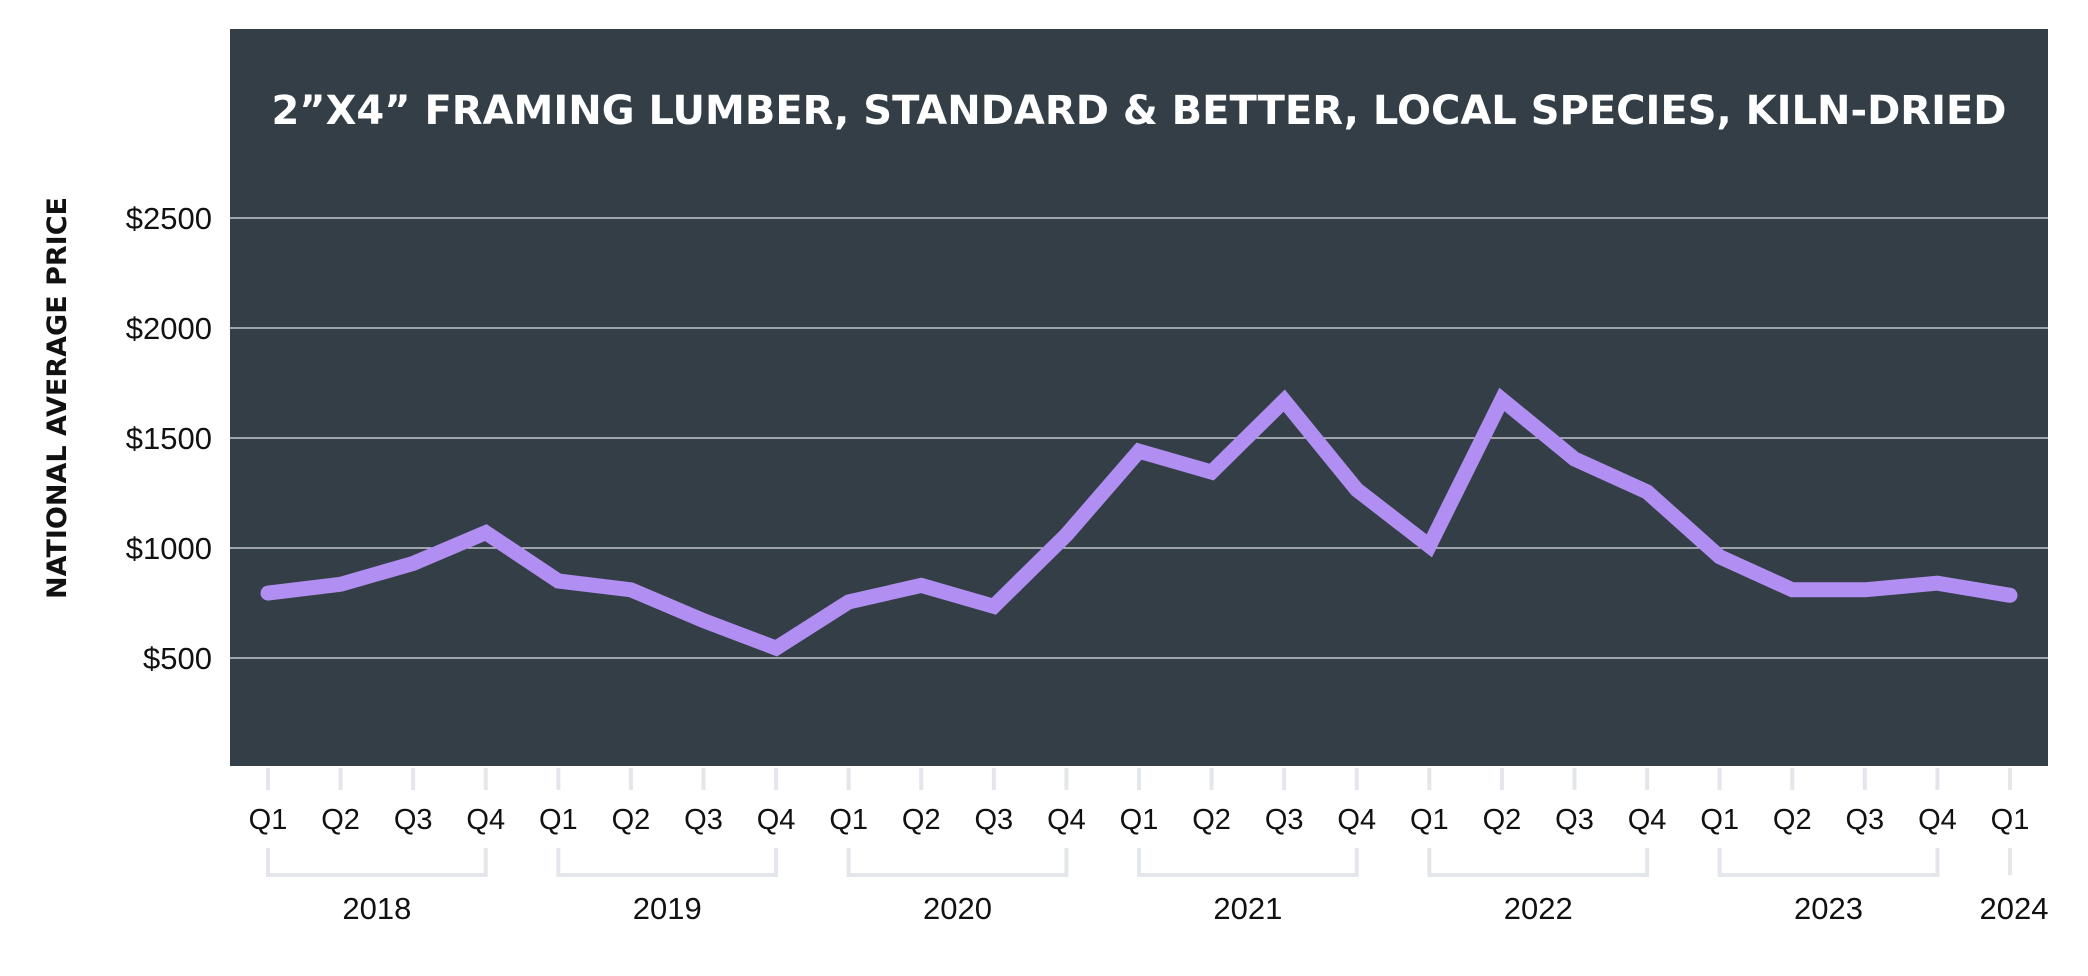 This screenshot has height=976, width=2088. Describe the element at coordinates (169, 548) in the screenshot. I see `y-tick-label: $1000` at that location.